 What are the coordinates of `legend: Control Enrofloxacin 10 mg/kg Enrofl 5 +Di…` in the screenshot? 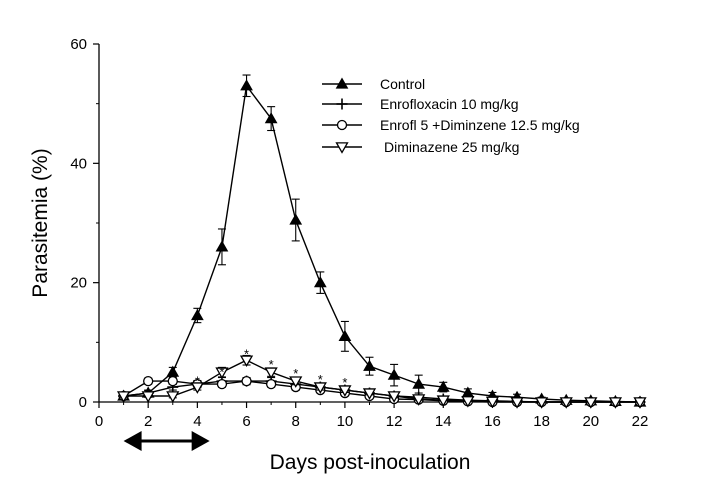 It's located at (451, 115).